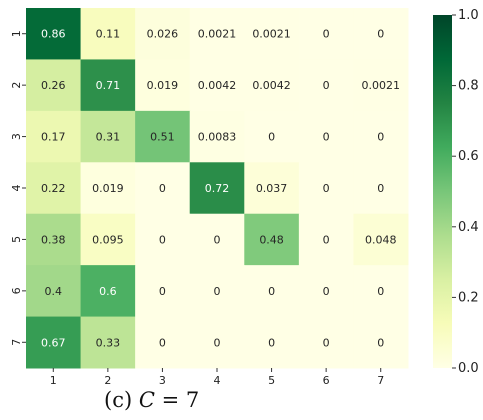 This screenshot has width=483, height=420. I want to click on heatmap-cell-r2-c5, so click(272, 85).